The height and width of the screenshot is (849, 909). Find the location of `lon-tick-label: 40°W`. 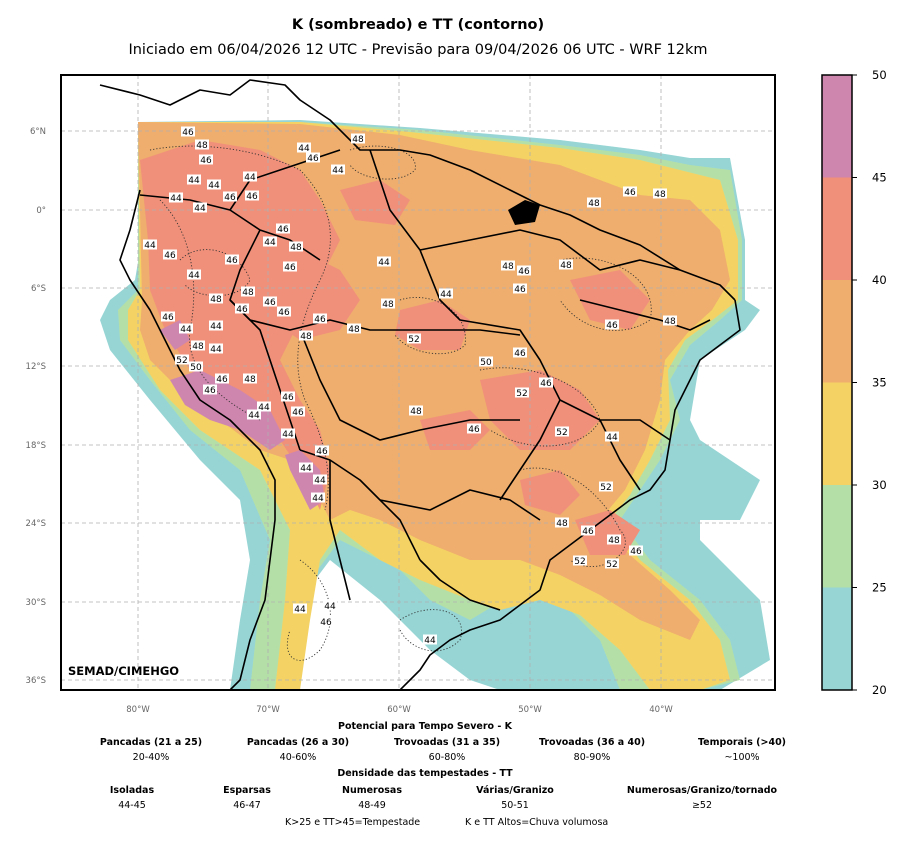

lon-tick-label: 40°W is located at coordinates (661, 710).